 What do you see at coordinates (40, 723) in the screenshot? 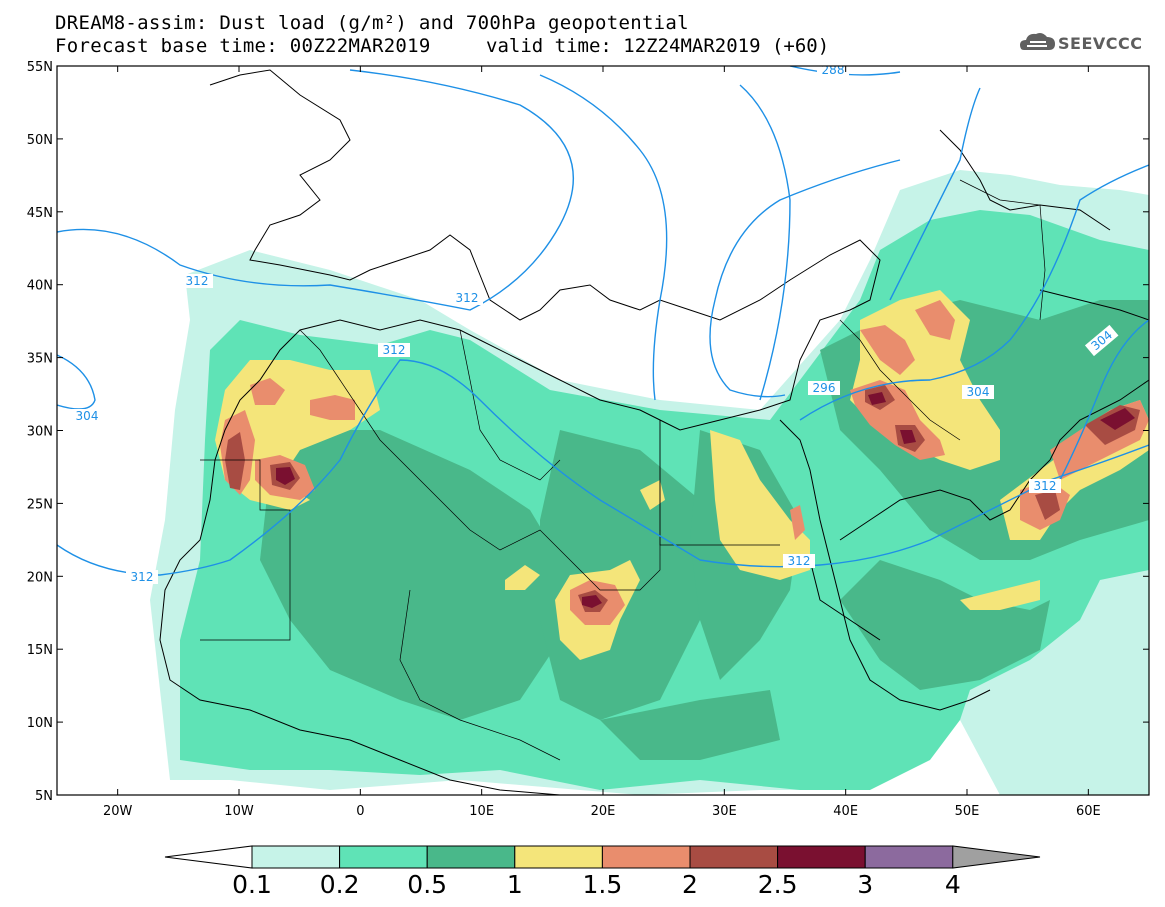
I see `lat-tick-label: 10N` at bounding box center [40, 723].